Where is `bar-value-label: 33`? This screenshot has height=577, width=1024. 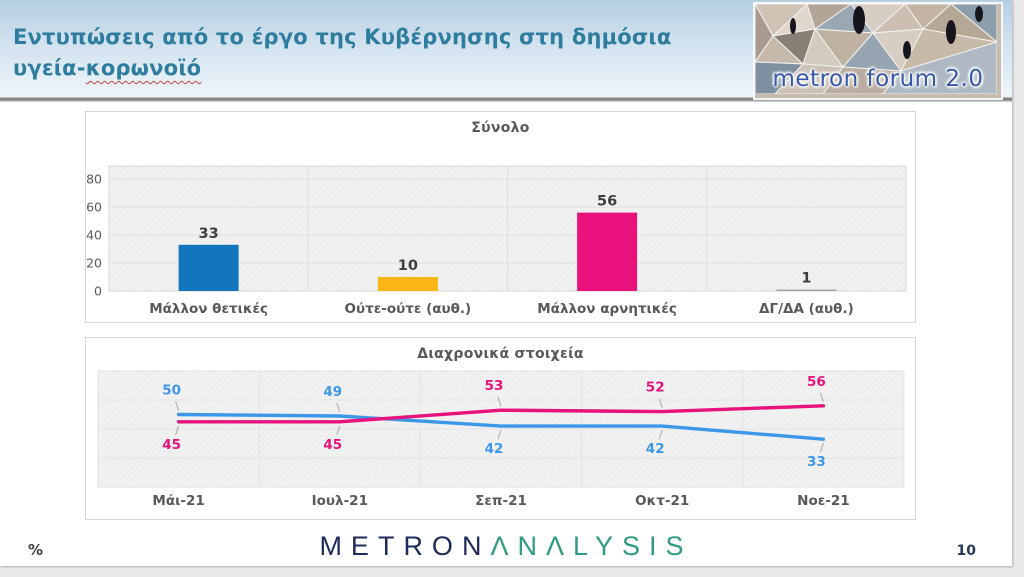 bar-value-label: 33 is located at coordinates (209, 234).